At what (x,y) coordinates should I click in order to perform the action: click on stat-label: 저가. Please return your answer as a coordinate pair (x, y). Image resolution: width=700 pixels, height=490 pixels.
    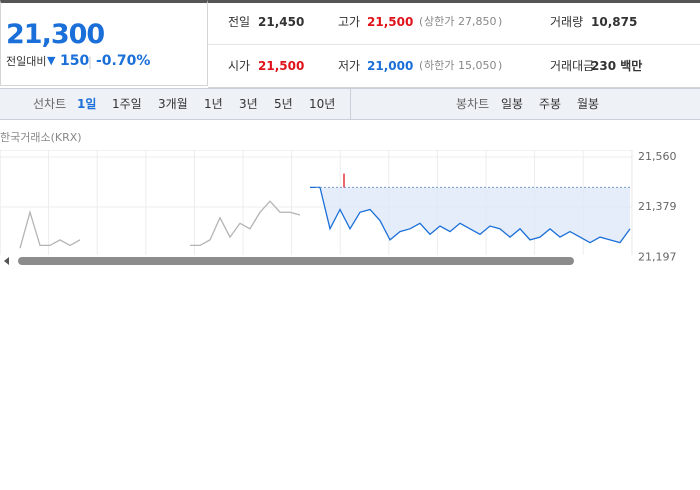
    Looking at the image, I should click on (349, 66).